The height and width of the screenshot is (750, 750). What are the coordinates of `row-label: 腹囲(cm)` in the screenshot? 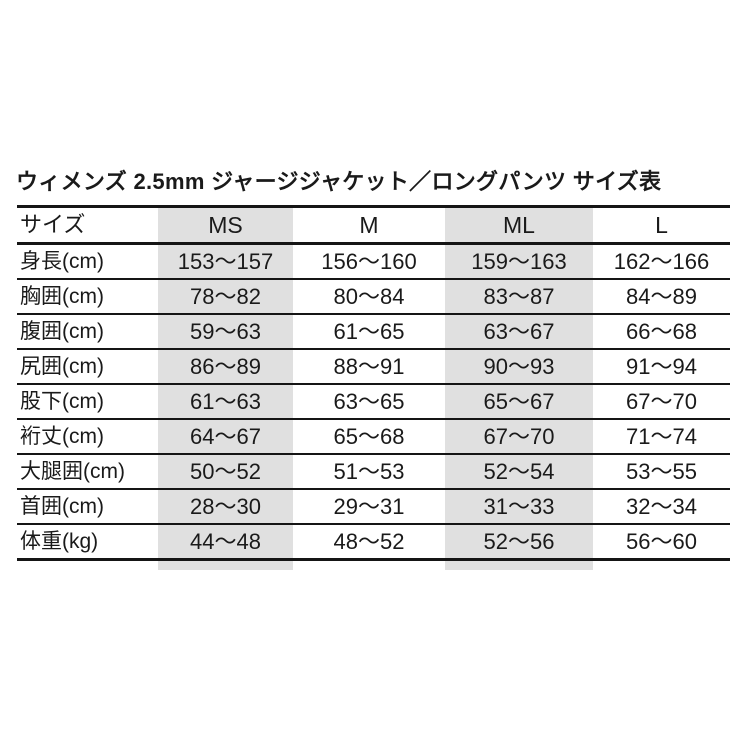 It's located at (62, 331).